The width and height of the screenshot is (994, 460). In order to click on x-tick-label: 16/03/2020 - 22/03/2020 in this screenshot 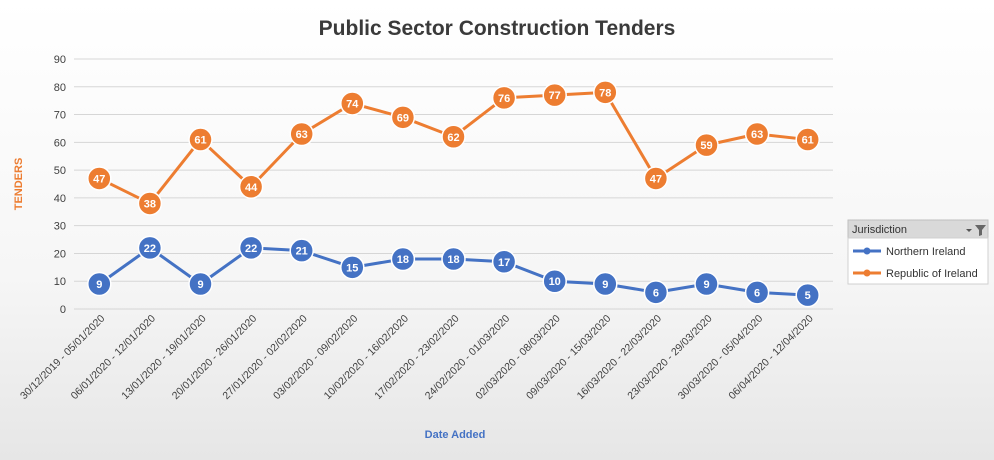, I will do `click(620, 358)`.